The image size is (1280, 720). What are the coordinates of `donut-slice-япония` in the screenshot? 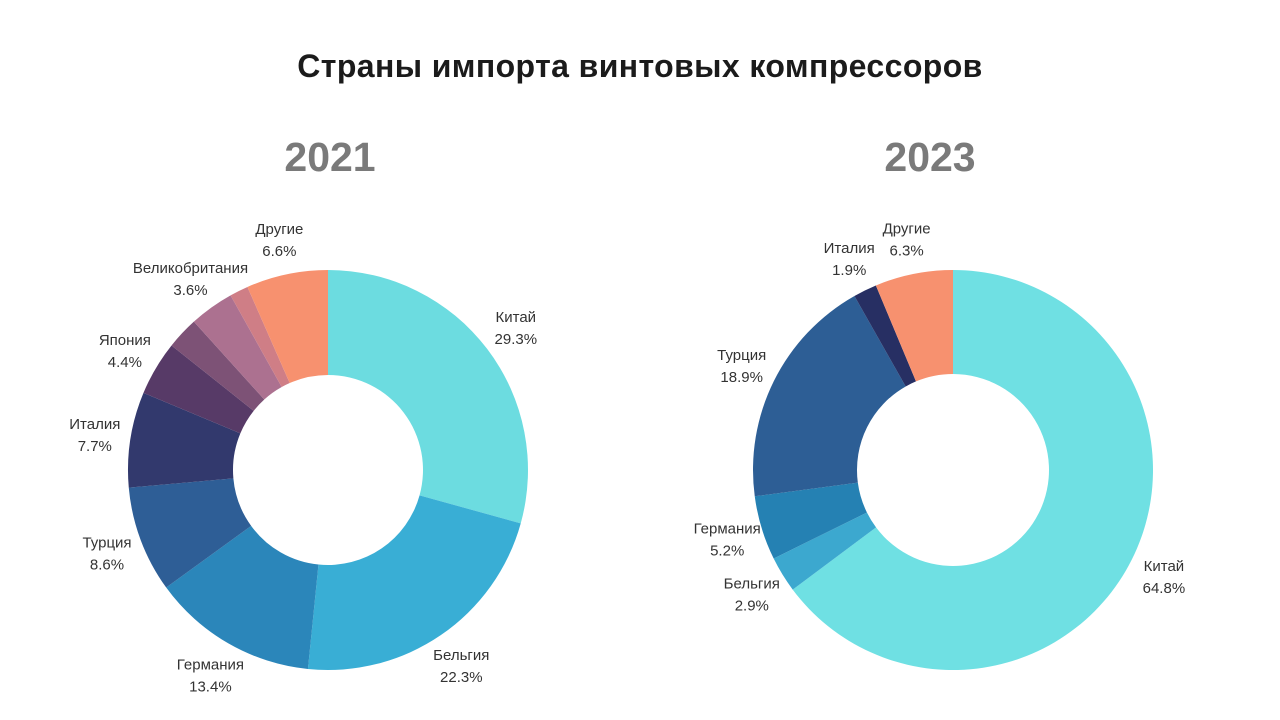 It's located at (198, 389).